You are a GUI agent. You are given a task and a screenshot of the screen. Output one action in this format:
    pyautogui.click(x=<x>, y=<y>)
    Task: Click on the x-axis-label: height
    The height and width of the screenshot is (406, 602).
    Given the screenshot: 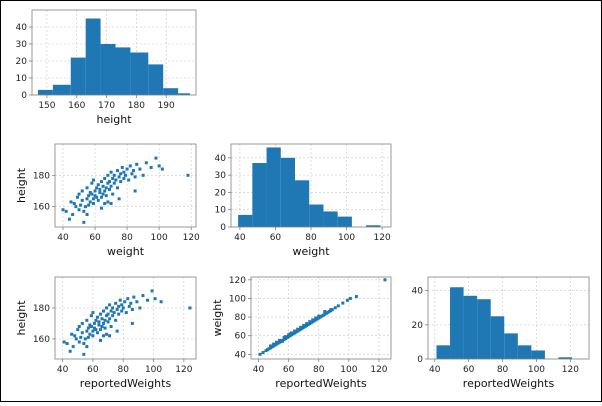 What is the action you would take?
    pyautogui.click(x=114, y=119)
    